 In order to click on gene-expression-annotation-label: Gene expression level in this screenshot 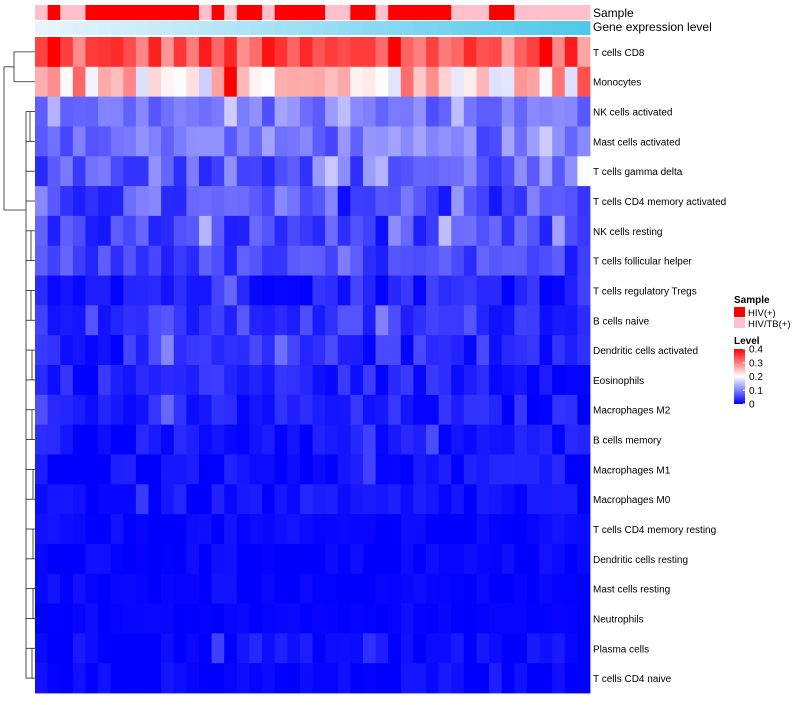, I will do `click(652, 27)`.